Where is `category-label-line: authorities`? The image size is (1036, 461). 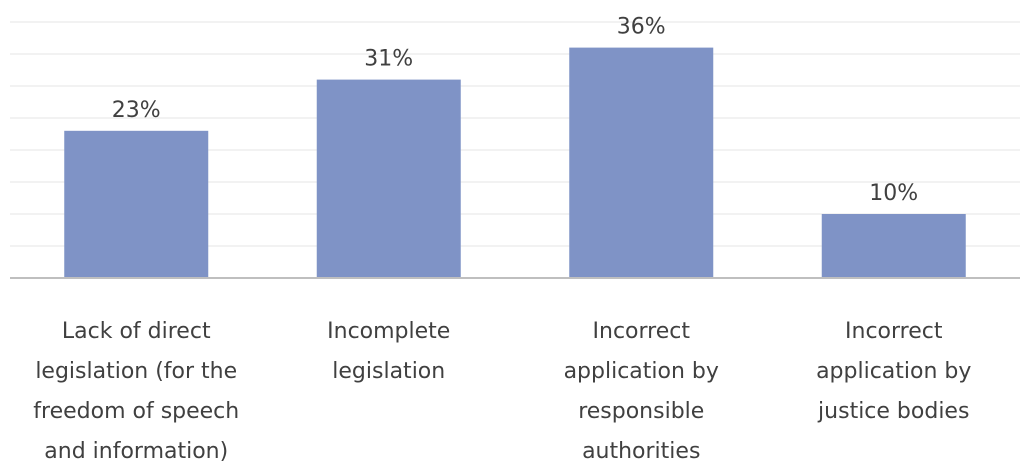 category-label-line: authorities is located at coordinates (641, 450).